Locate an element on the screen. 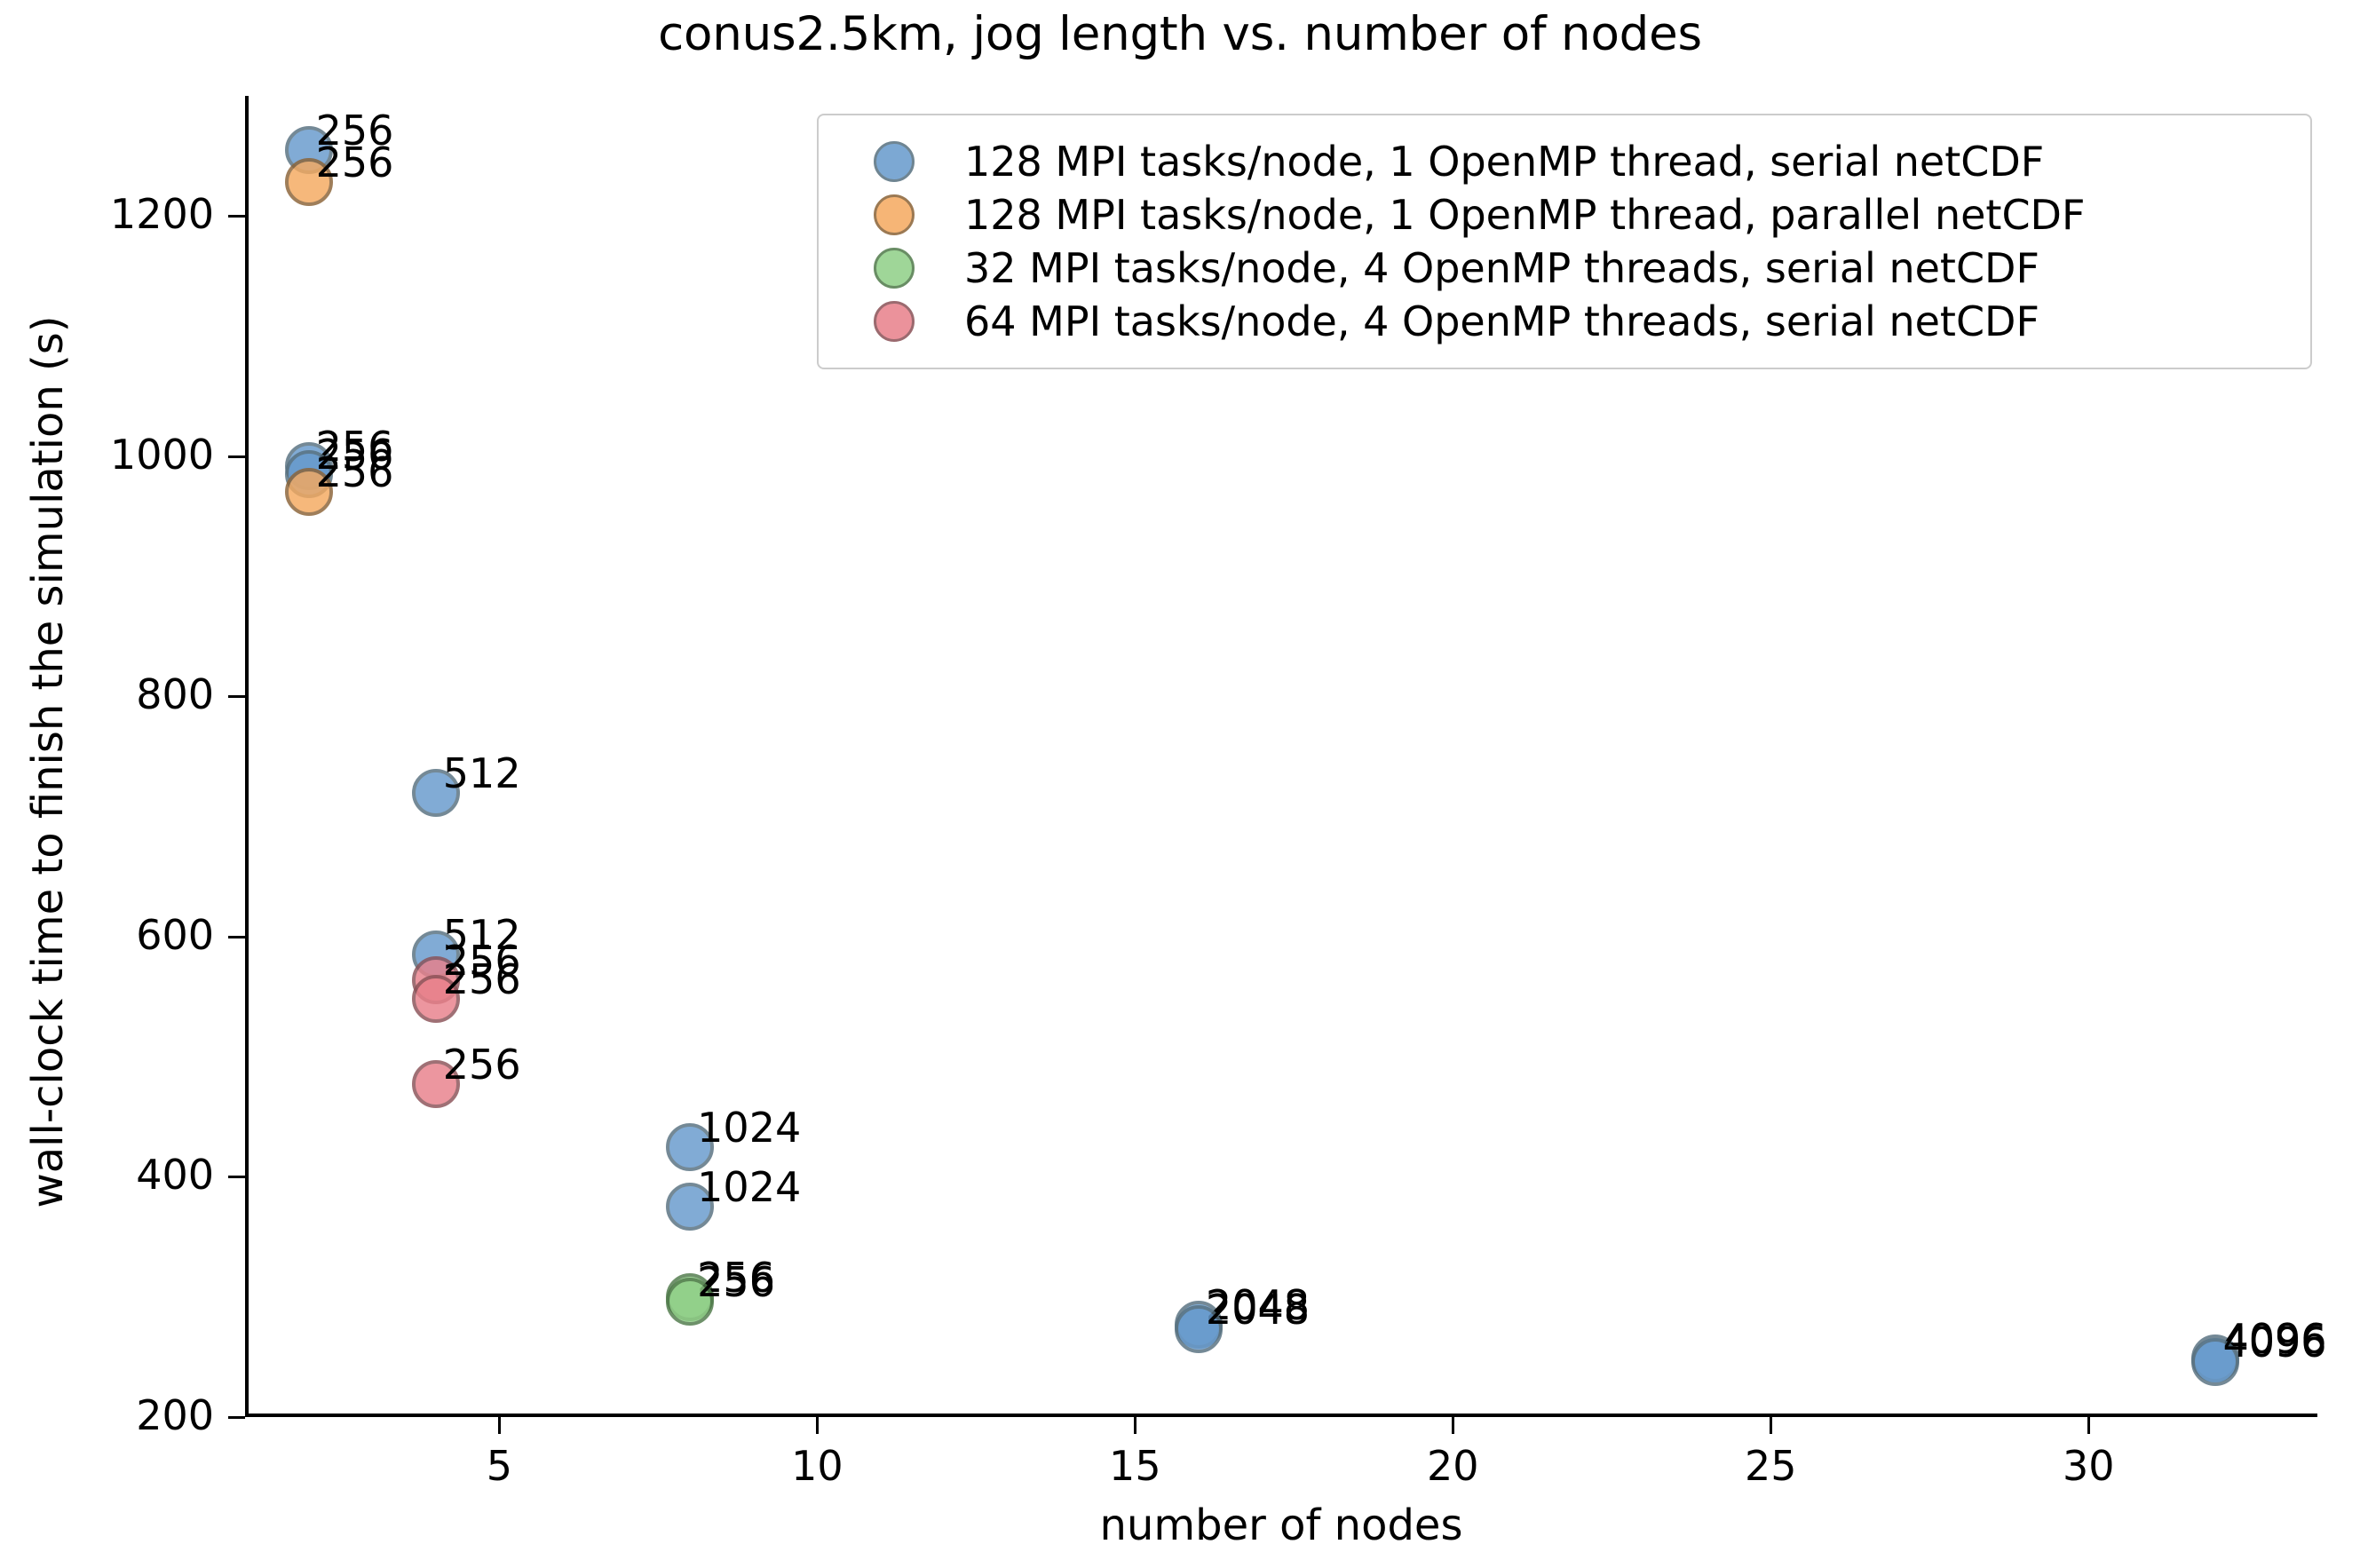  x-tick-label: 20 is located at coordinates (1453, 1466).